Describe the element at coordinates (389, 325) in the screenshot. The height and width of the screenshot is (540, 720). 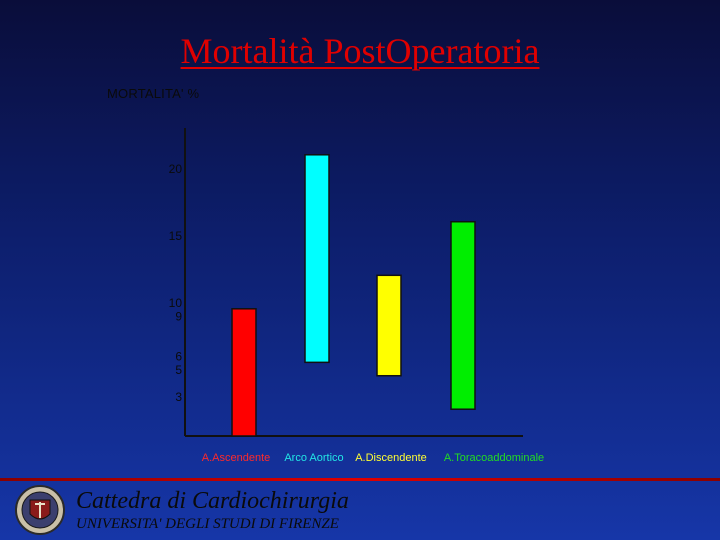
I see `bar-a-discendente` at that location.